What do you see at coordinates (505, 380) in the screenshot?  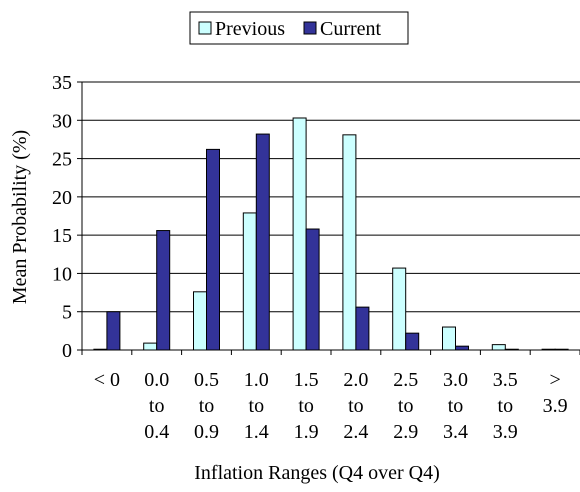 I see `x-tick-label: 3.5` at bounding box center [505, 380].